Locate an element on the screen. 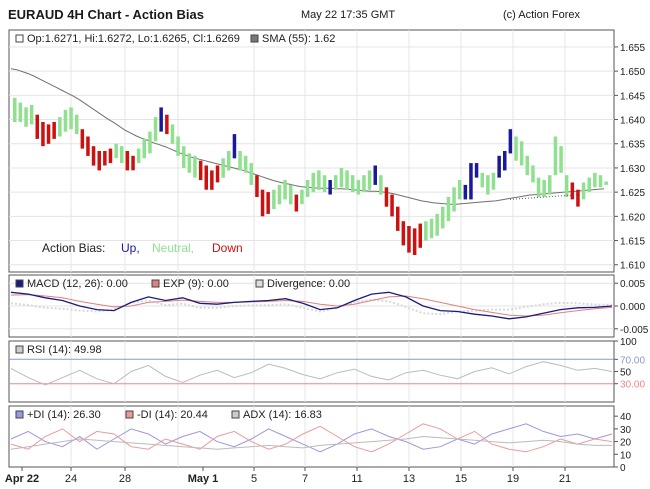 The height and width of the screenshot is (489, 650). x-axis-tick-label: 7 is located at coordinates (305, 479).